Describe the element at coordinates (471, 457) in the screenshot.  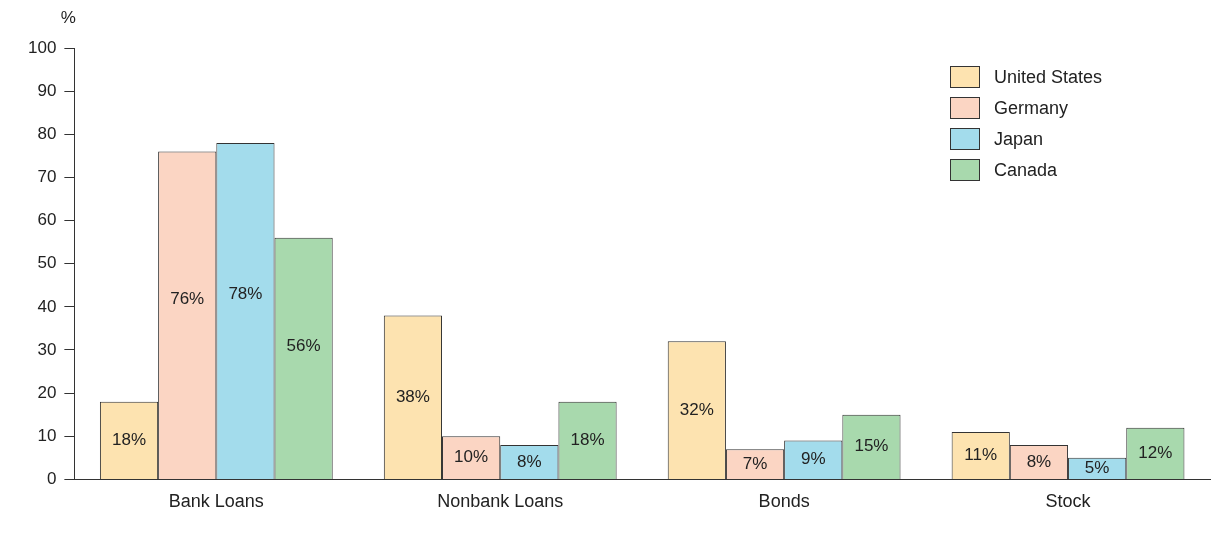
I see `data-label: 10%` at that location.